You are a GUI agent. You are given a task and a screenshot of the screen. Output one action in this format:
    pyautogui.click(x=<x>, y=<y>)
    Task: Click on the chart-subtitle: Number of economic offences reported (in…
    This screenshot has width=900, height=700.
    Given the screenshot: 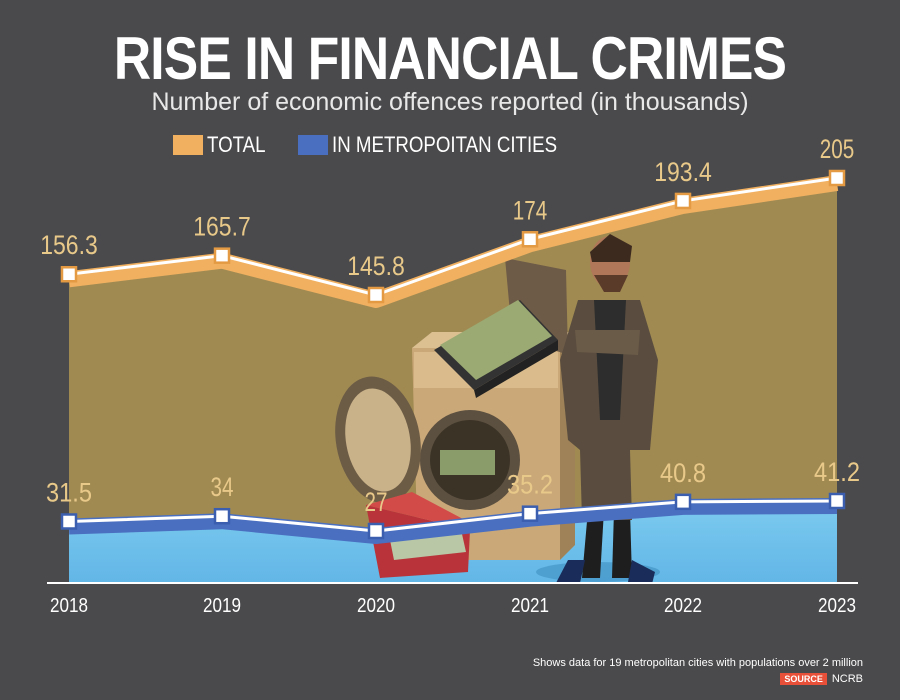 What is the action you would take?
    pyautogui.click(x=450, y=102)
    